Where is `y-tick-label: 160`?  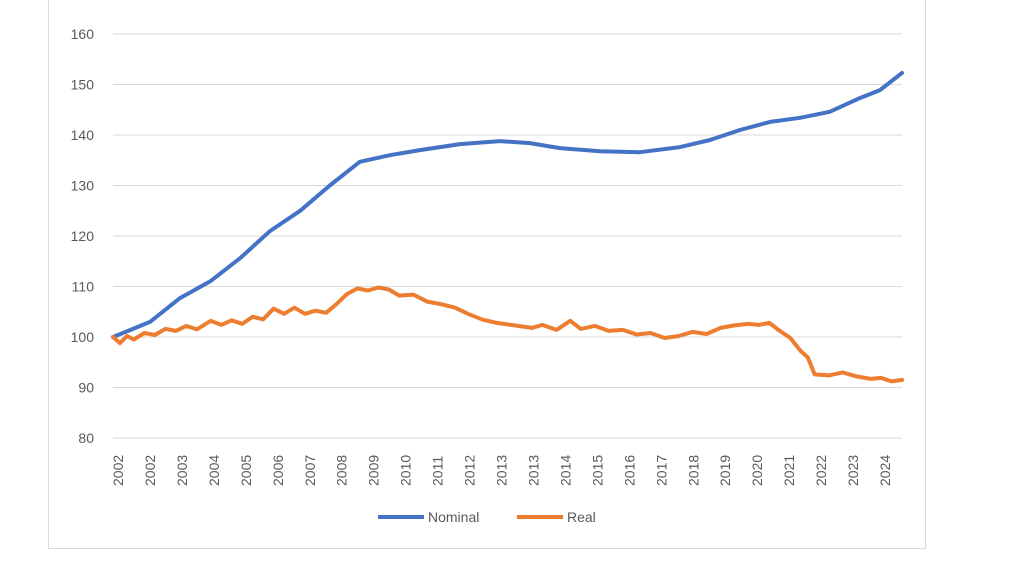 y-tick-label: 160 is located at coordinates (83, 34).